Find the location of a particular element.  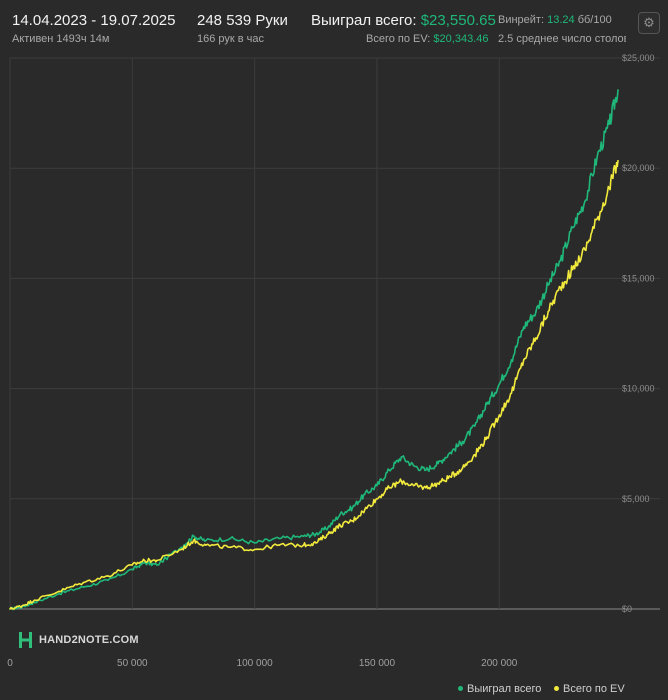

avg-tables: 2.5 среднее число столов is located at coordinates (562, 39).